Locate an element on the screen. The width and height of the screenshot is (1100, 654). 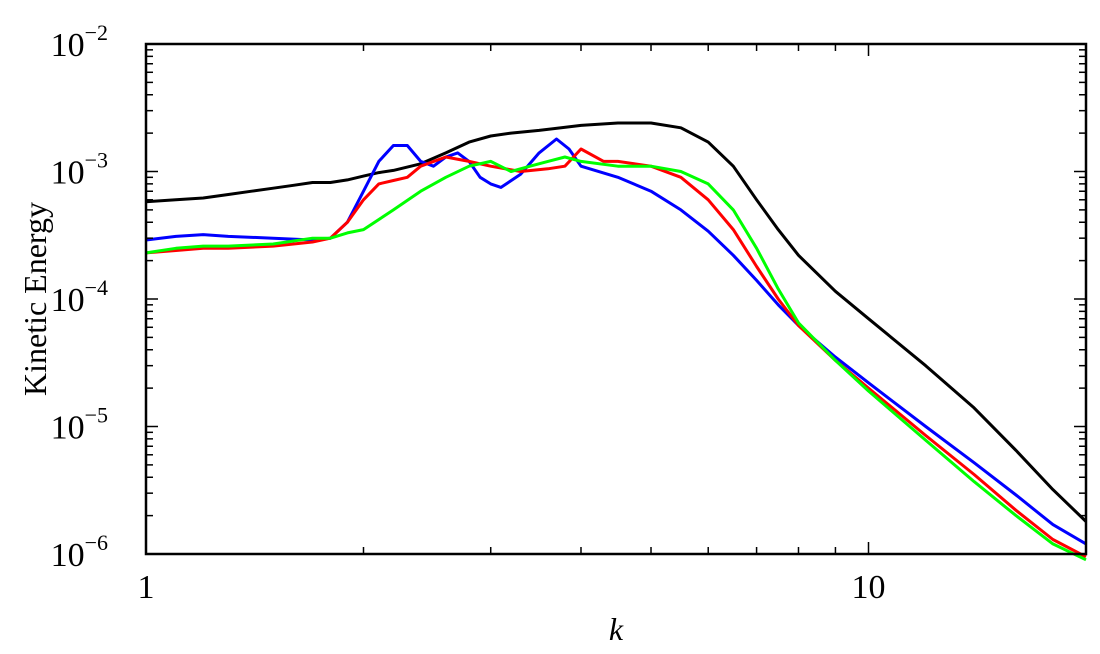
y-tick-label: 10⁻⁵ is located at coordinates (79, 425).